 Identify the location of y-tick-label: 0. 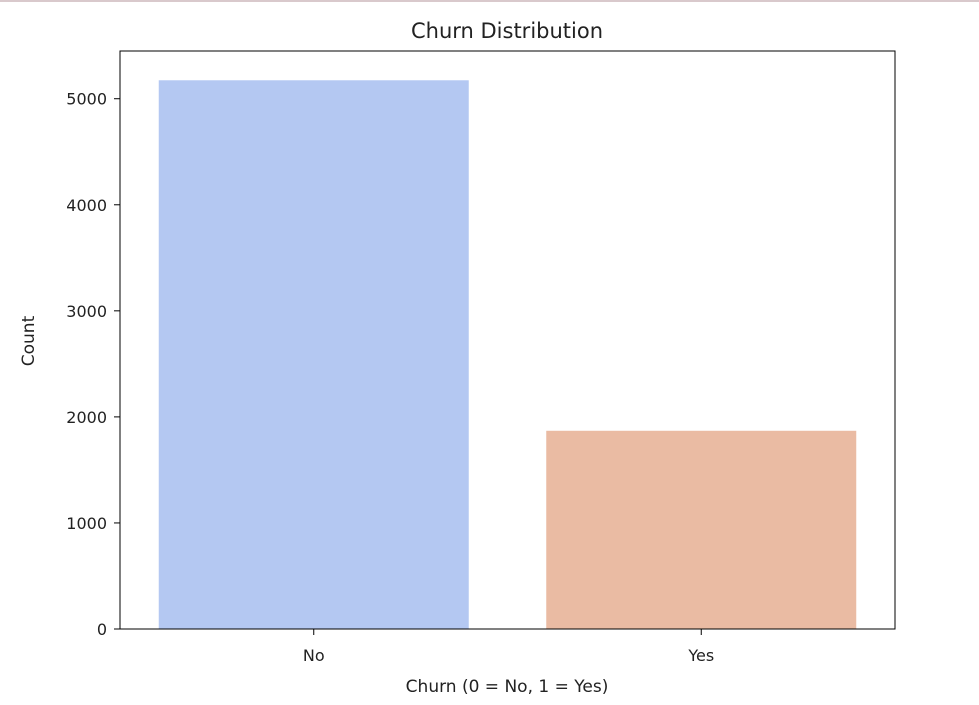
(102, 629).